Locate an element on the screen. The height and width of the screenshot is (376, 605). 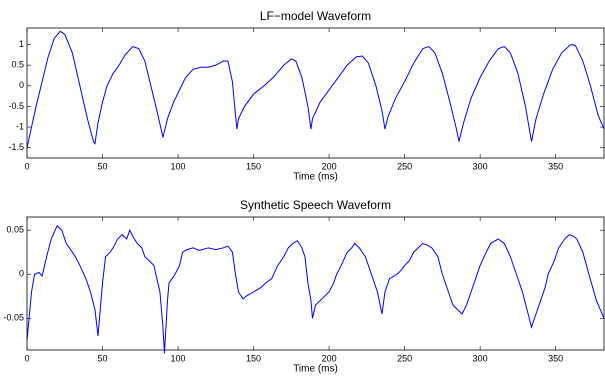
y-tick-label: 1 is located at coordinates (21, 44).